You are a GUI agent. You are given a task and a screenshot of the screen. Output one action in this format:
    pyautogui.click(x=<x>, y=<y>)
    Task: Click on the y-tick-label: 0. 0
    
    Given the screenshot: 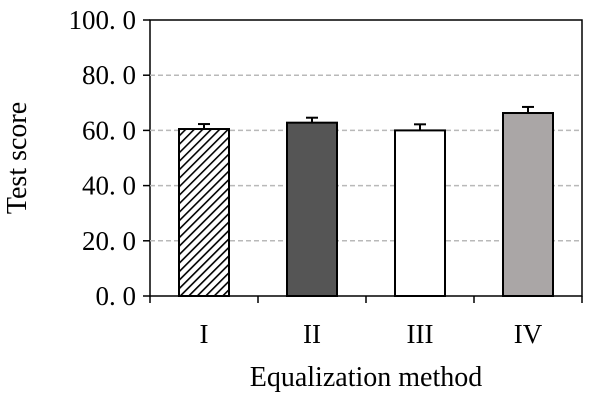 What is the action you would take?
    pyautogui.click(x=116, y=296)
    